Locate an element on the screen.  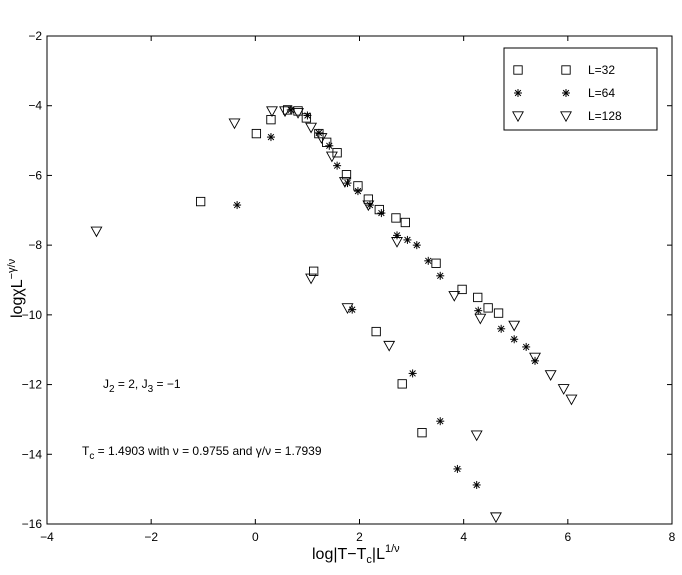
legend-marker-1-b is located at coordinates (566, 93).